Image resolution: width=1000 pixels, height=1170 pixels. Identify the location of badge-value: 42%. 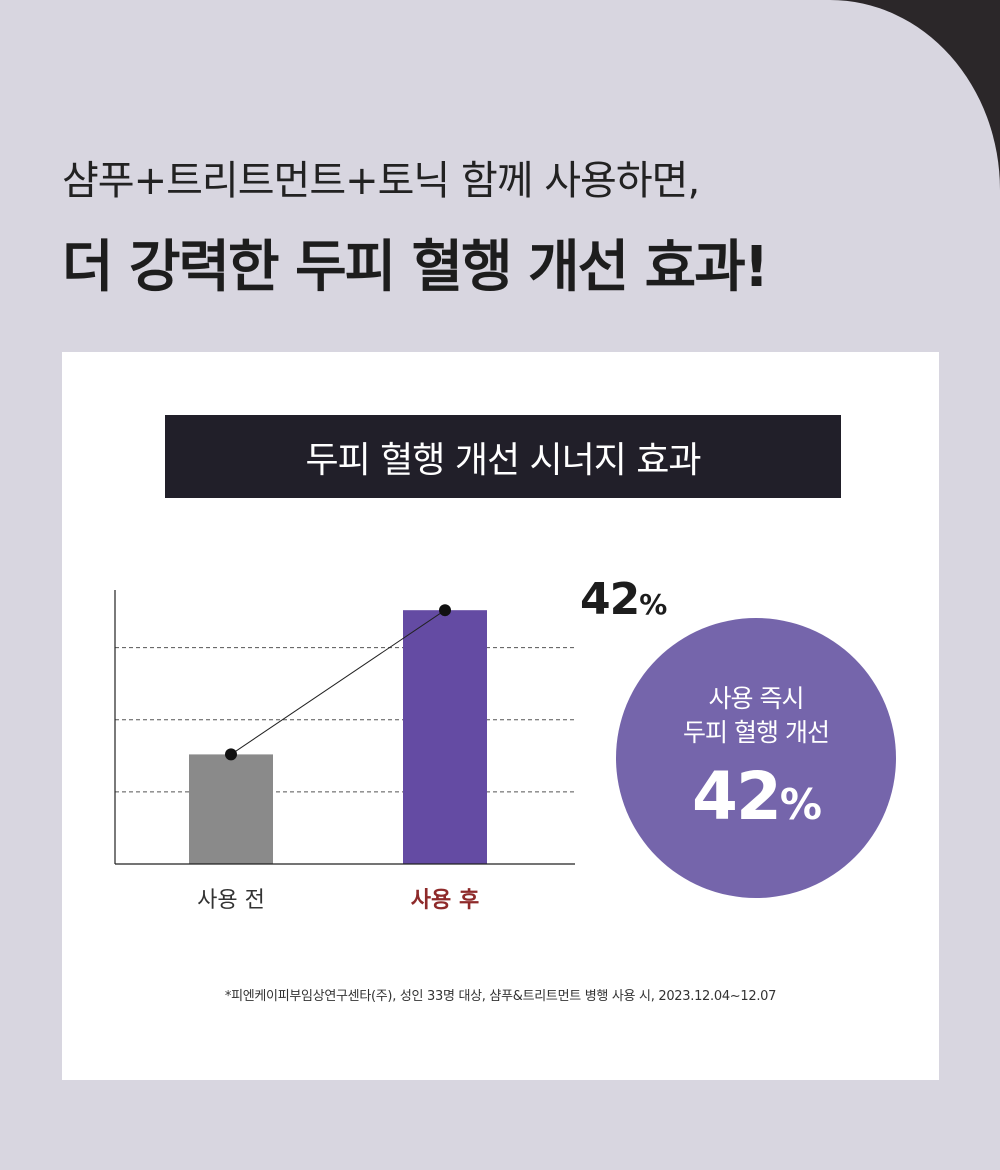
(757, 796).